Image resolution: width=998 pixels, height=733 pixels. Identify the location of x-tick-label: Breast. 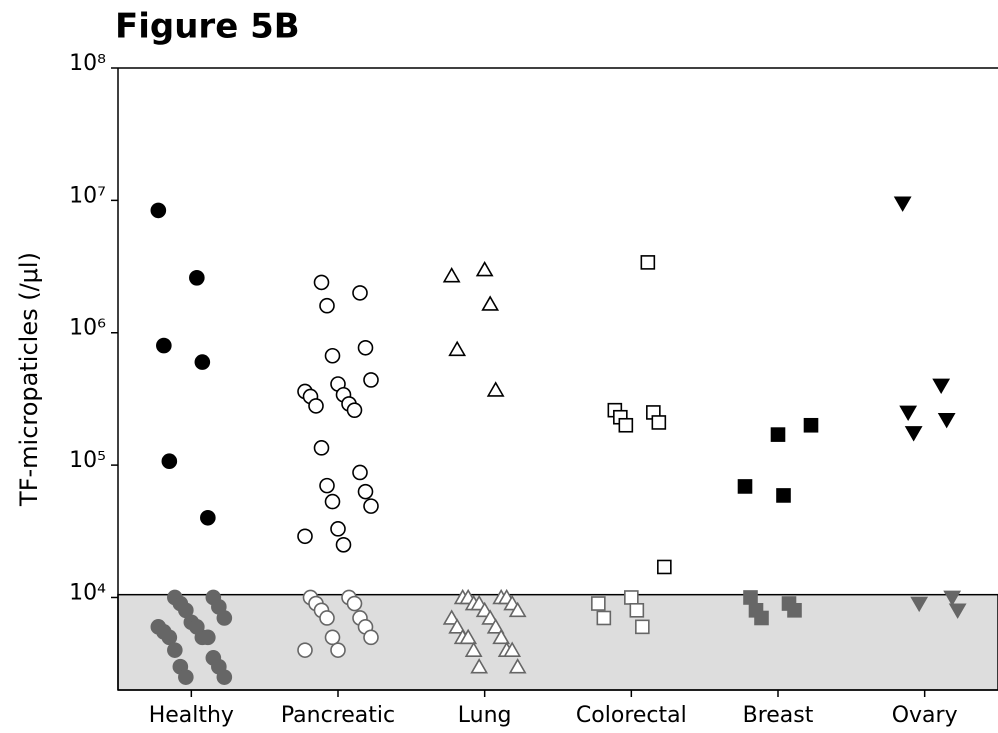
(778, 715).